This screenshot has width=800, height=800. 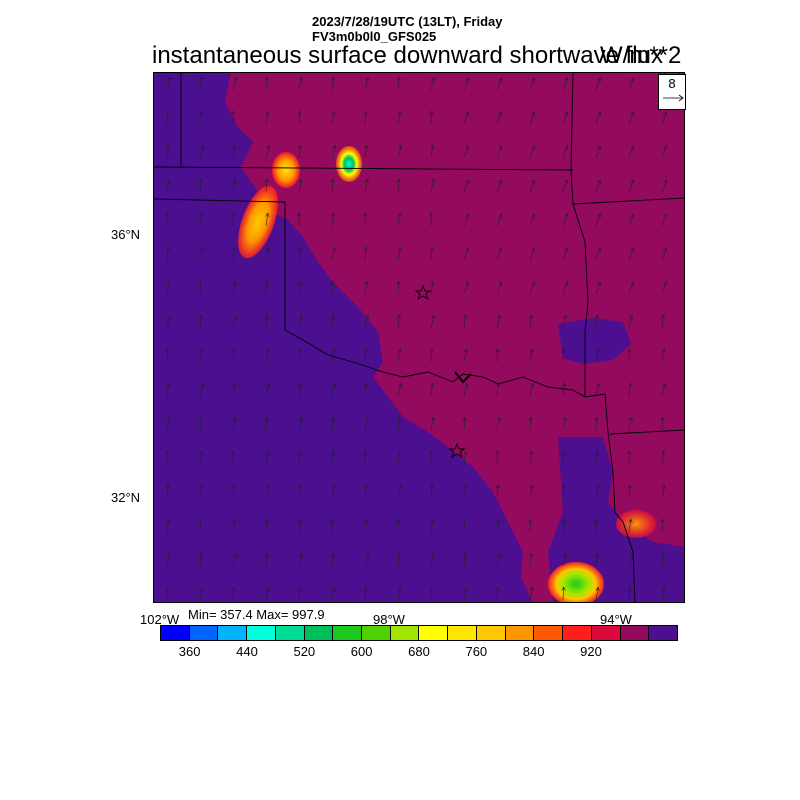 I want to click on lat-label-32n: 32°N, so click(x=126, y=497).